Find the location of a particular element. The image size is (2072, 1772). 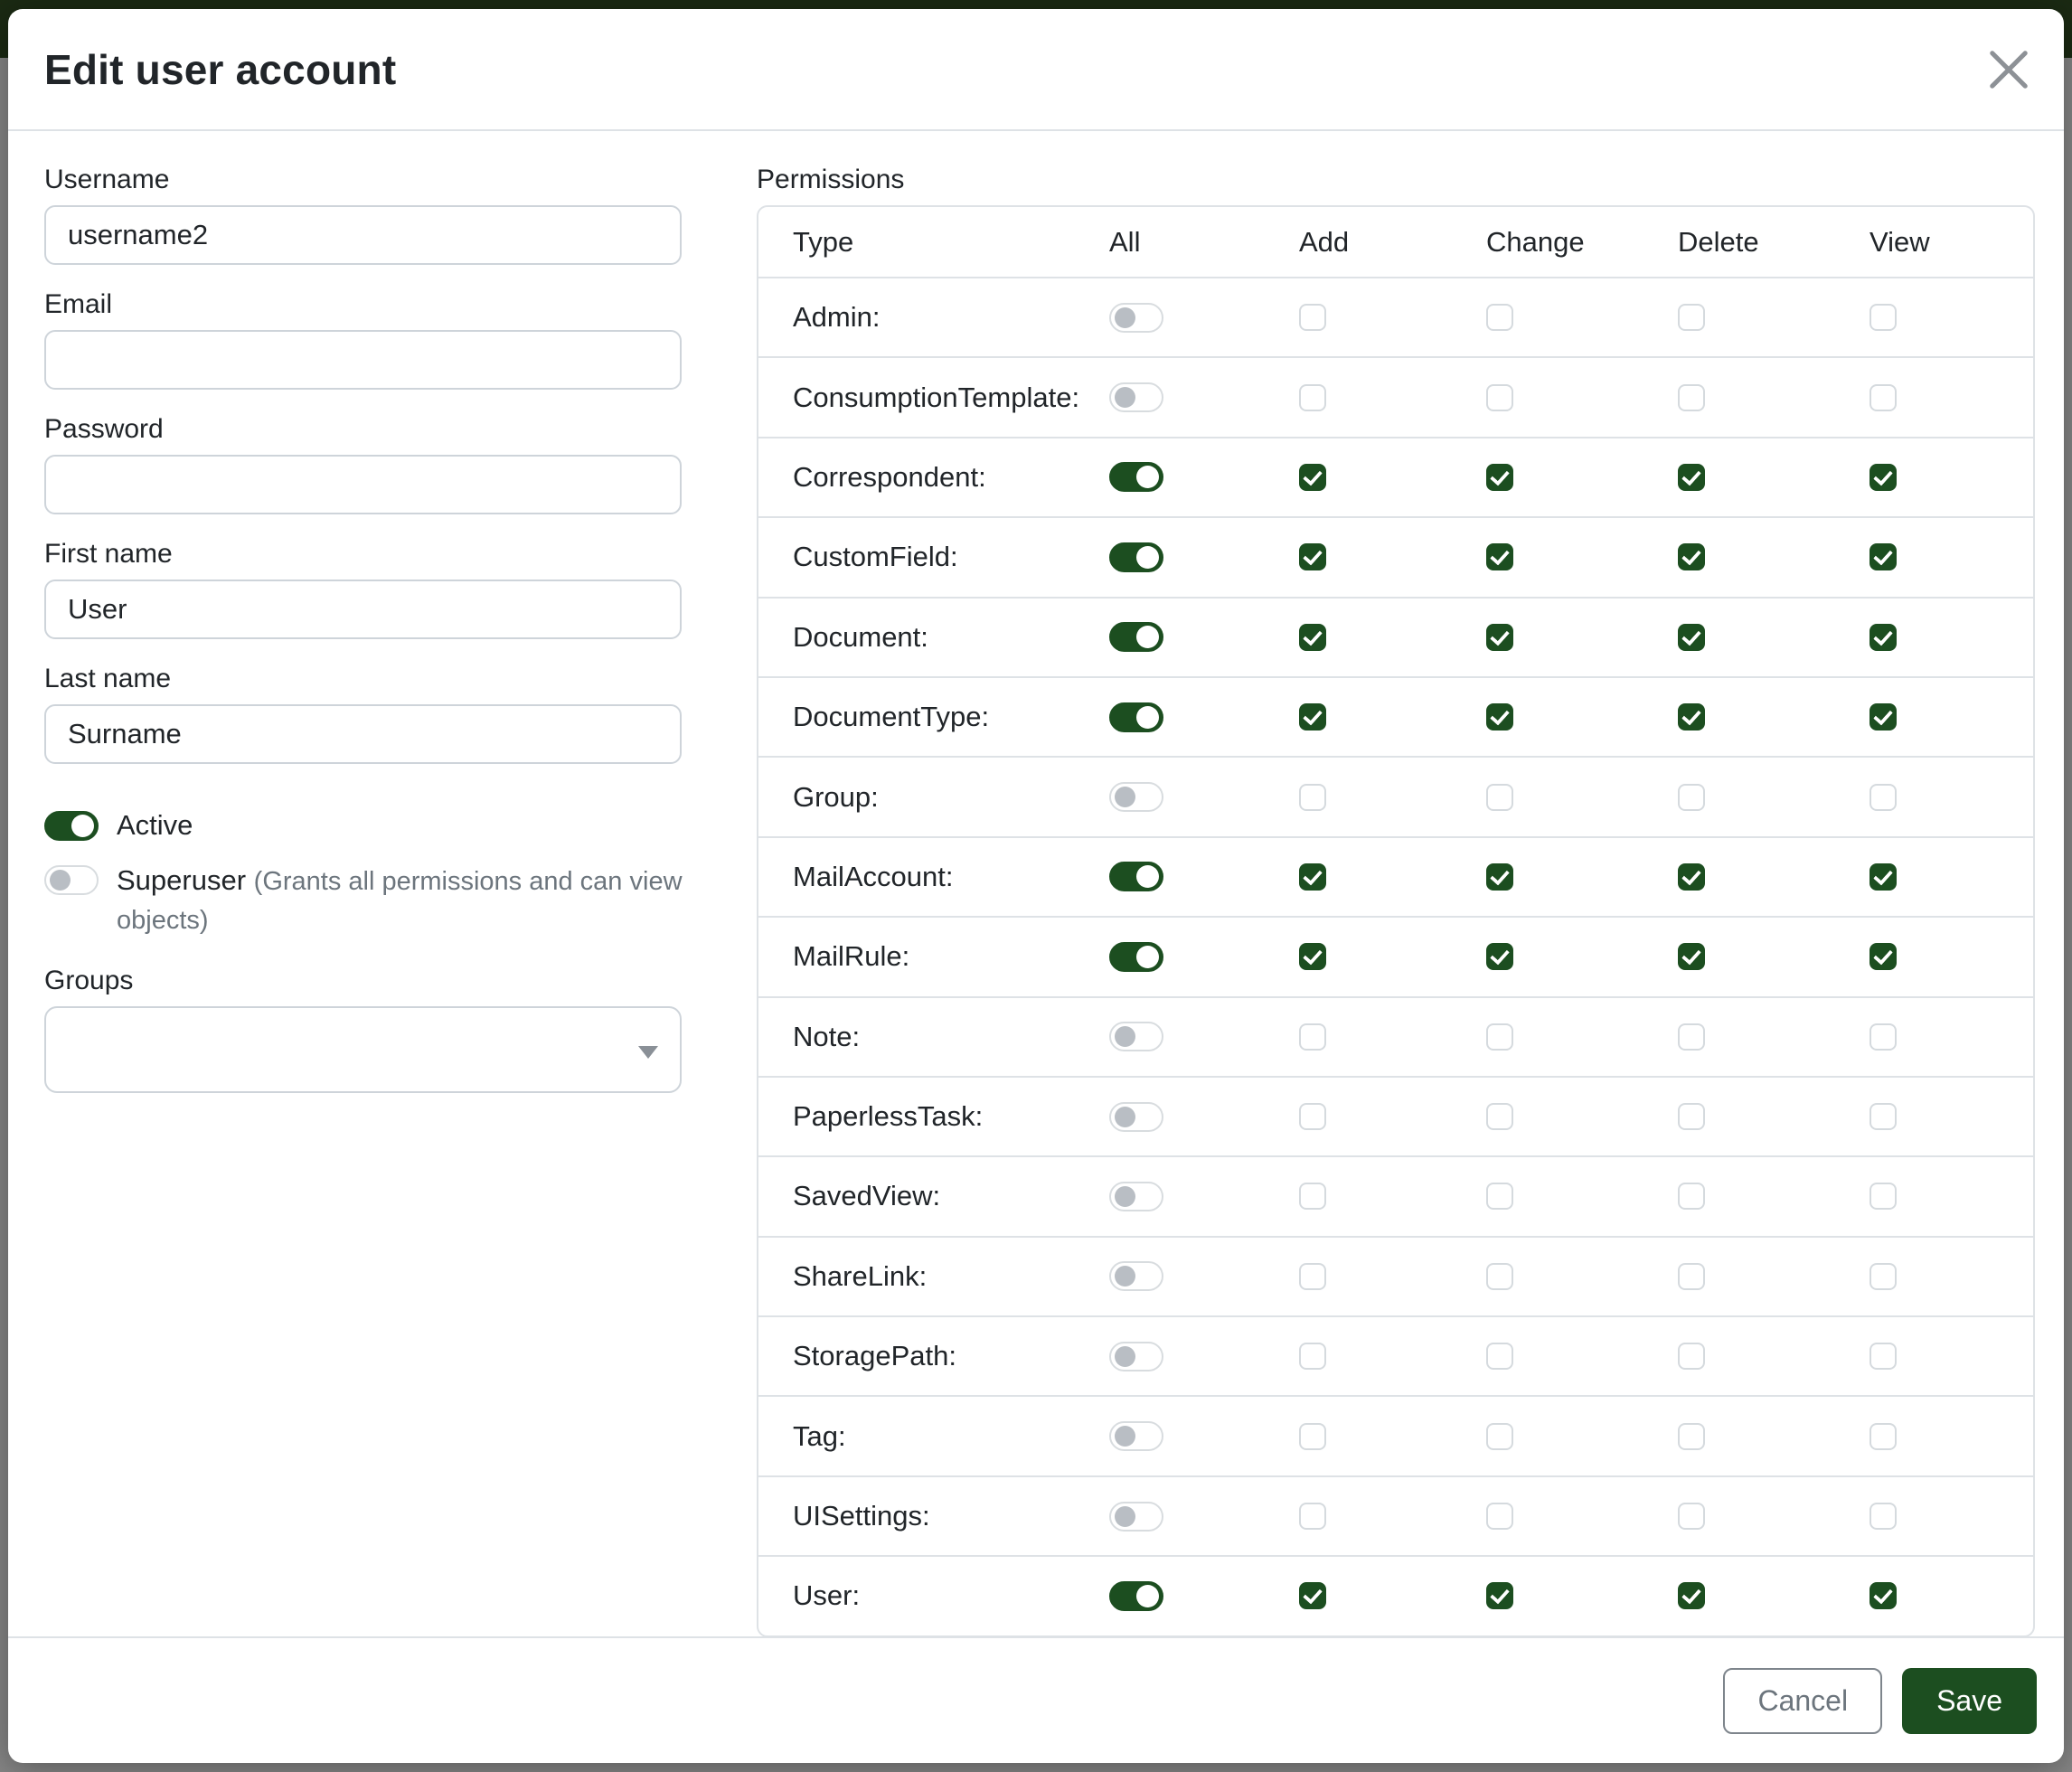

last-name-input is located at coordinates (363, 734).